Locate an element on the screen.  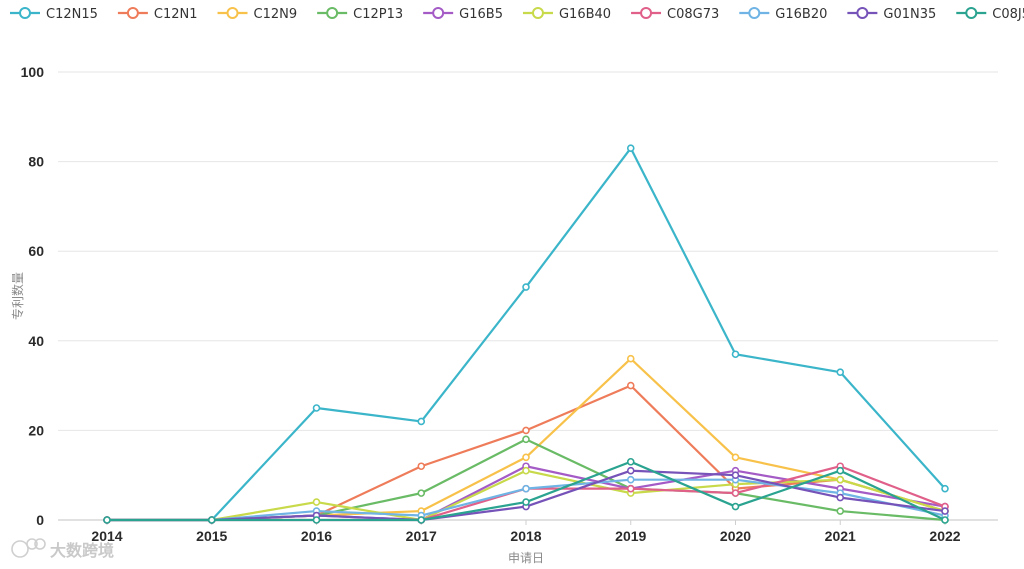
x-tick-label: 2020 is located at coordinates (735, 536).